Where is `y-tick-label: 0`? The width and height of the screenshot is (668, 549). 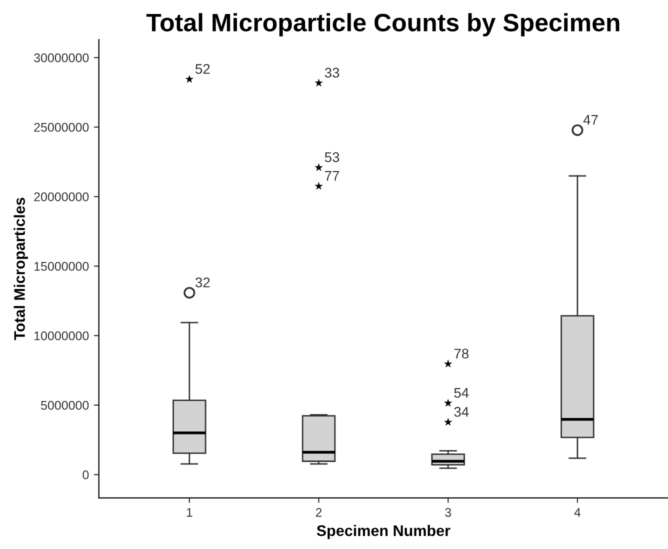 y-tick-label: 0 is located at coordinates (85, 475).